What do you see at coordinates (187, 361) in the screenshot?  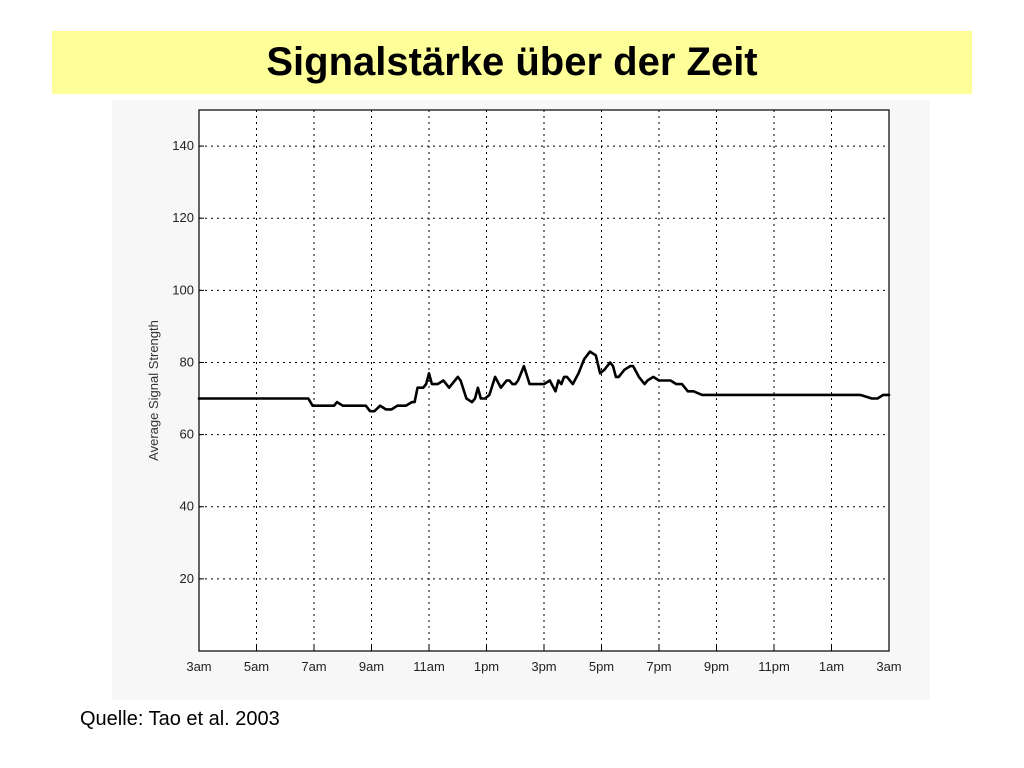 I see `y-tick-label: 80` at bounding box center [187, 361].